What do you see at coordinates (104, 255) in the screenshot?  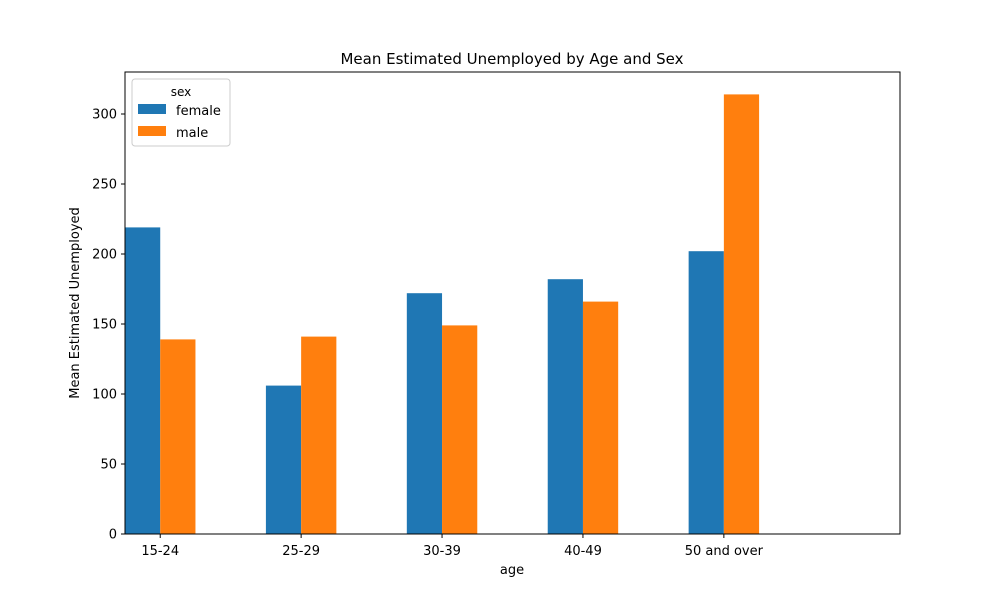 I see `y-tick-label: 200` at bounding box center [104, 255].